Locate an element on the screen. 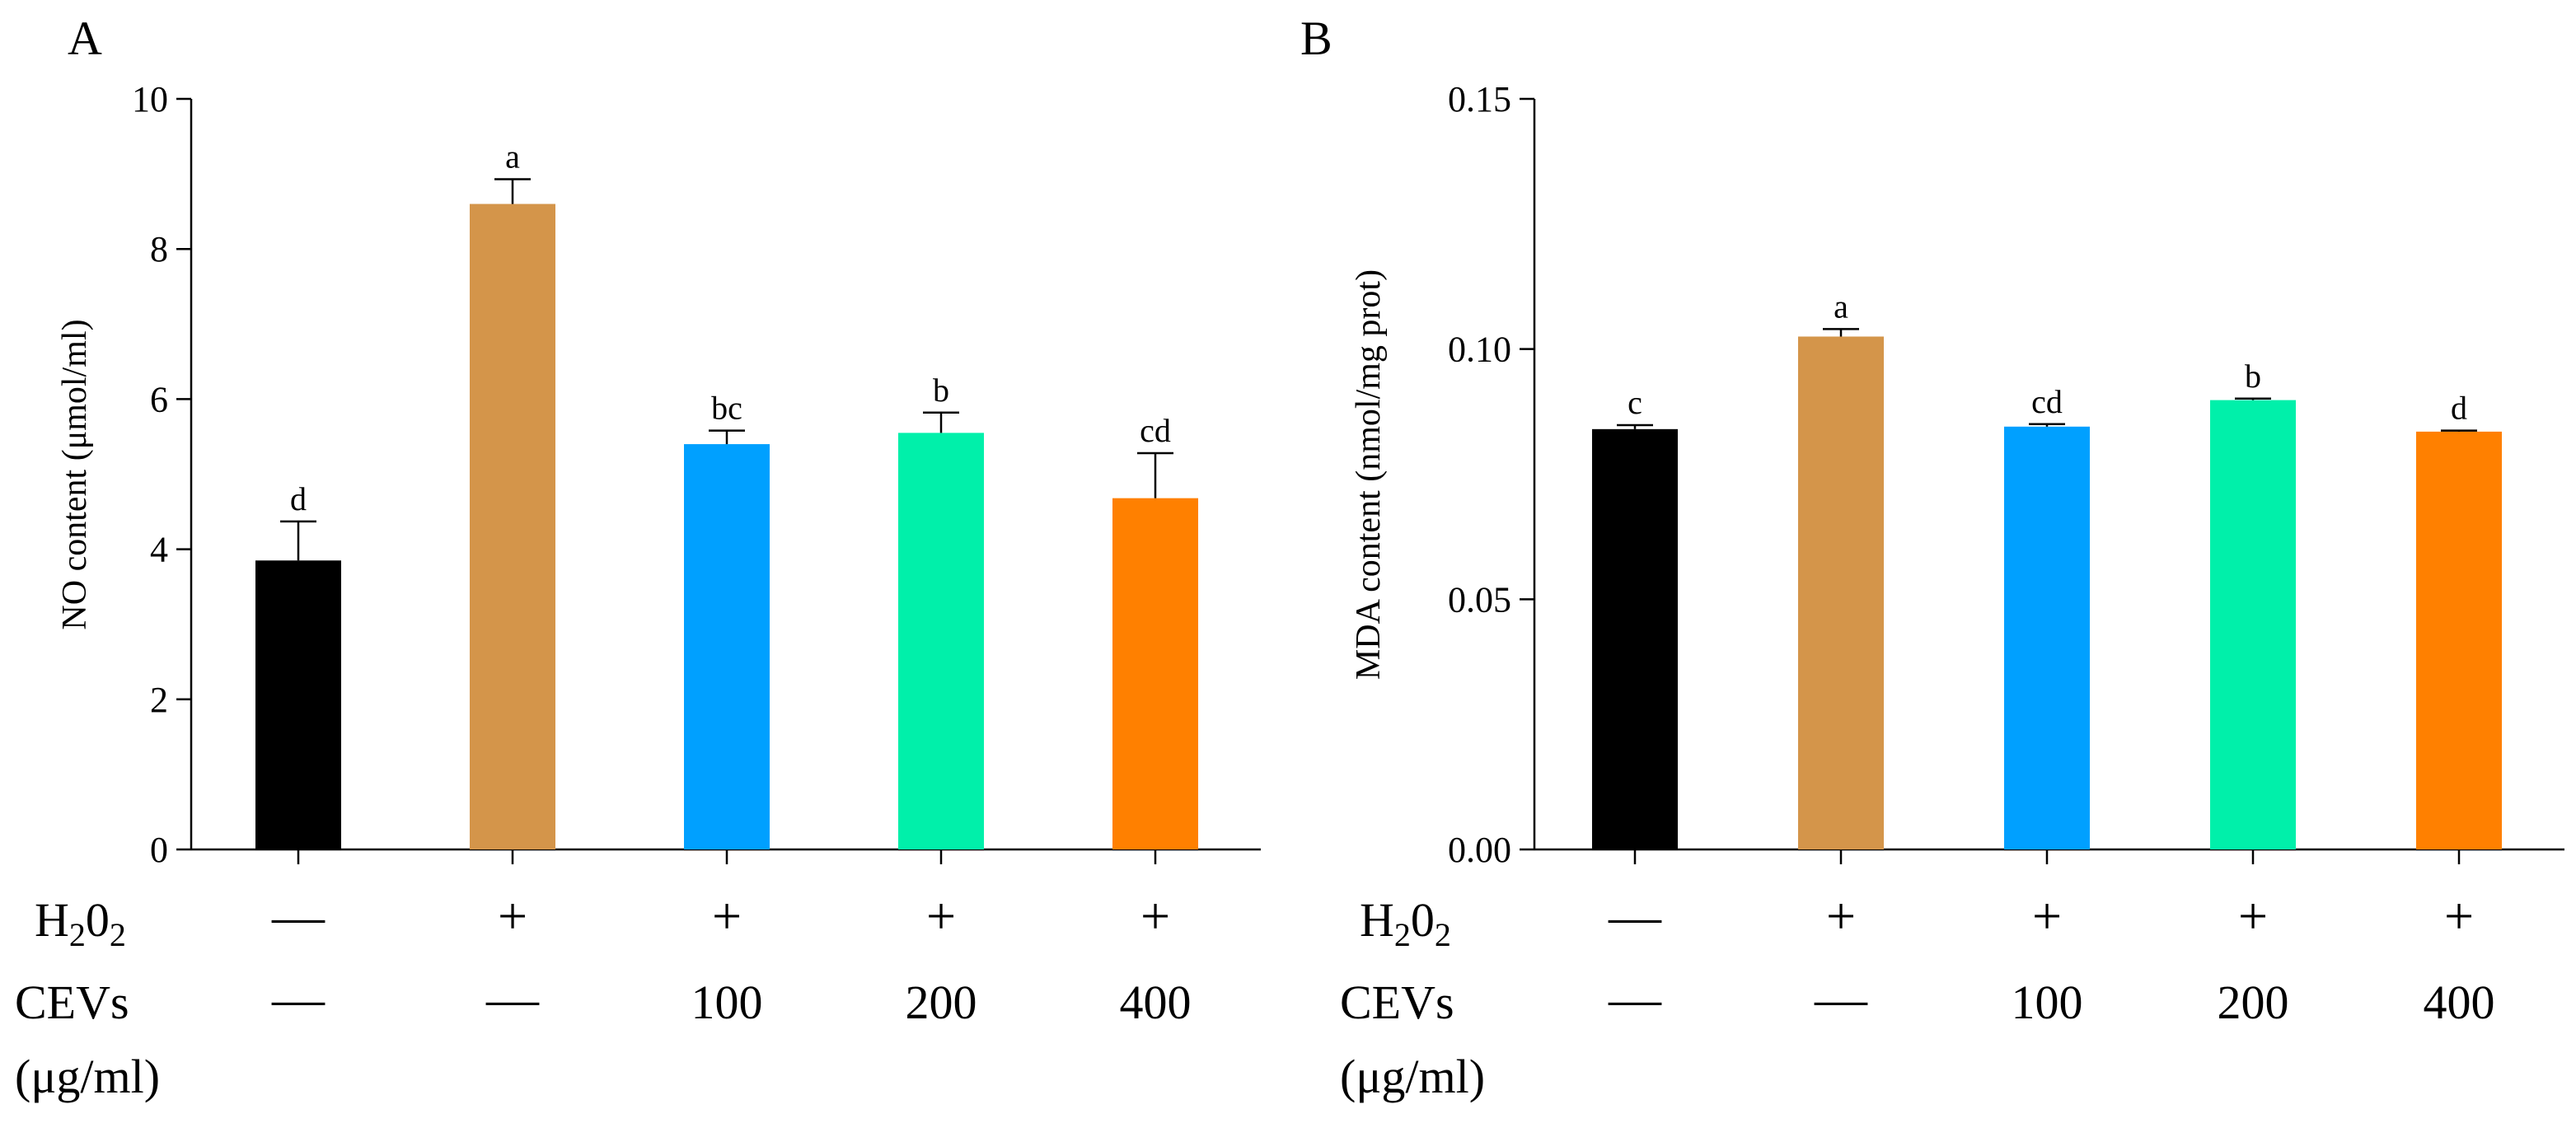 Image resolution: width=2576 pixels, height=1123 pixels. panel-b-cevs-row: — — 100 200 400 is located at coordinates (2051, 999).